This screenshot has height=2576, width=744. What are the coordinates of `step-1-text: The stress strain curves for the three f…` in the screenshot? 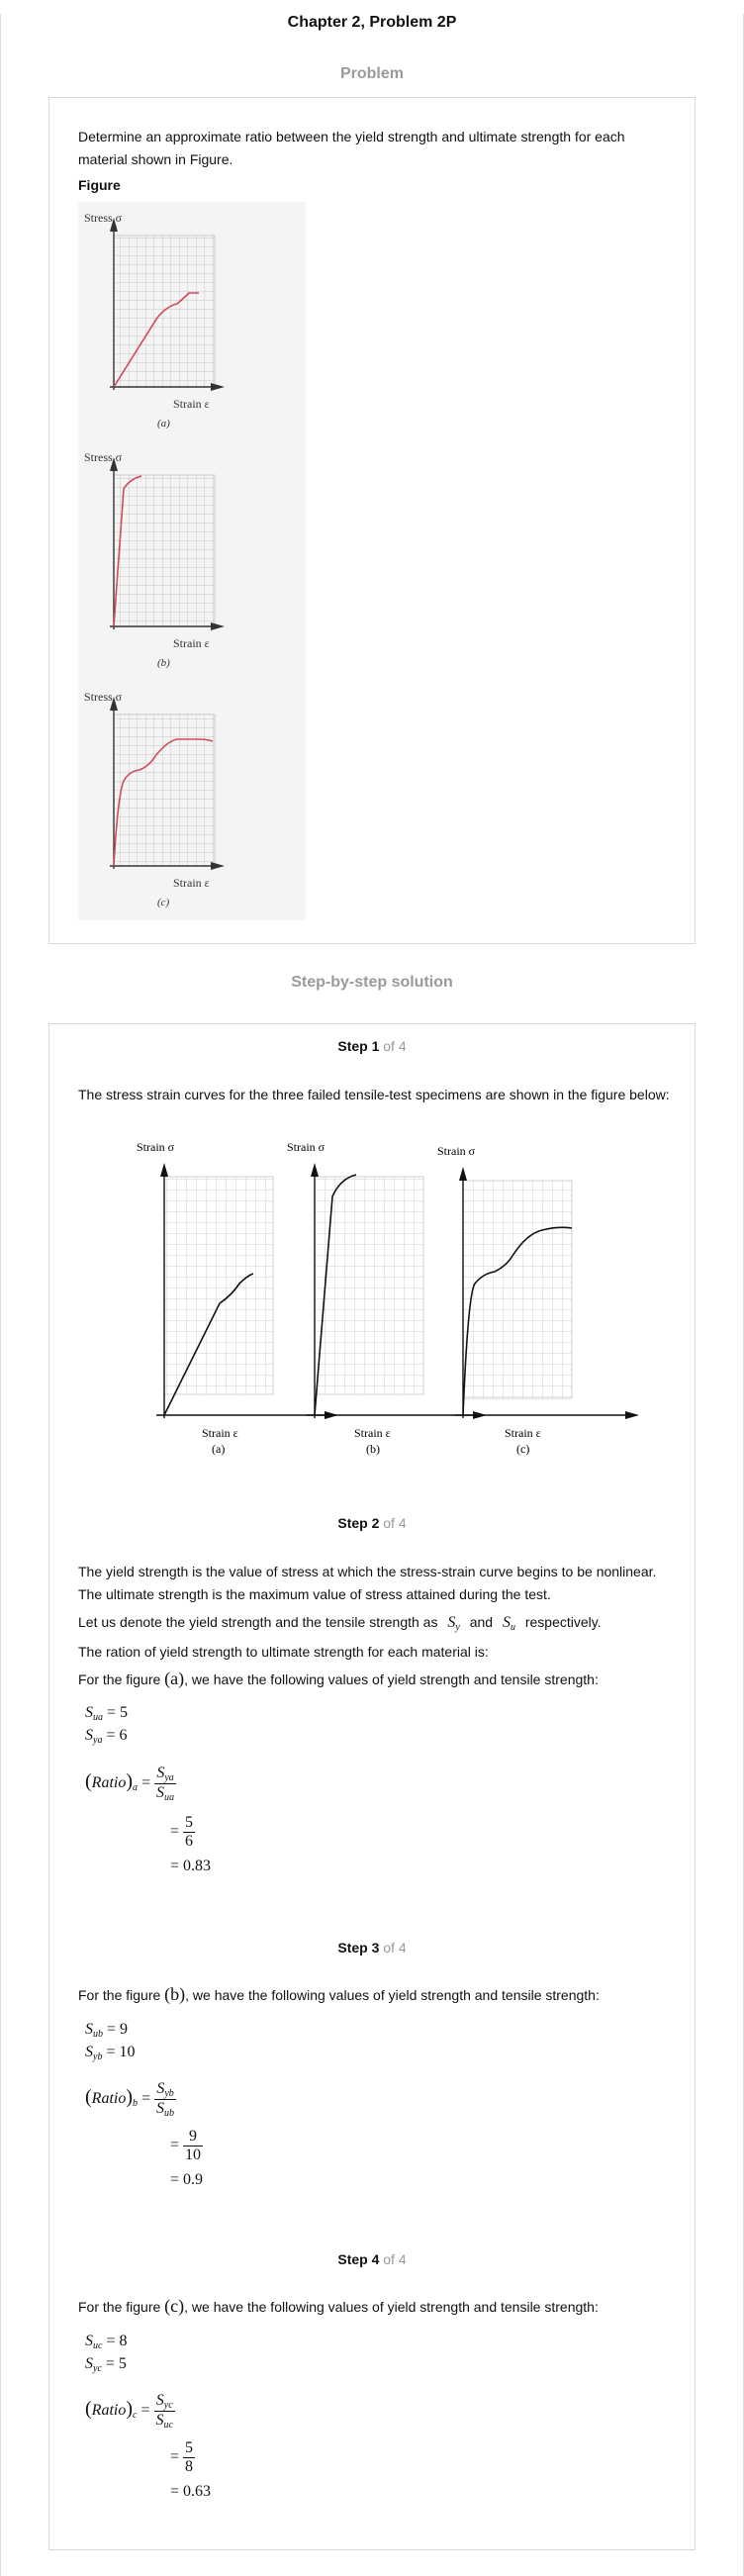 It's located at (374, 1094).